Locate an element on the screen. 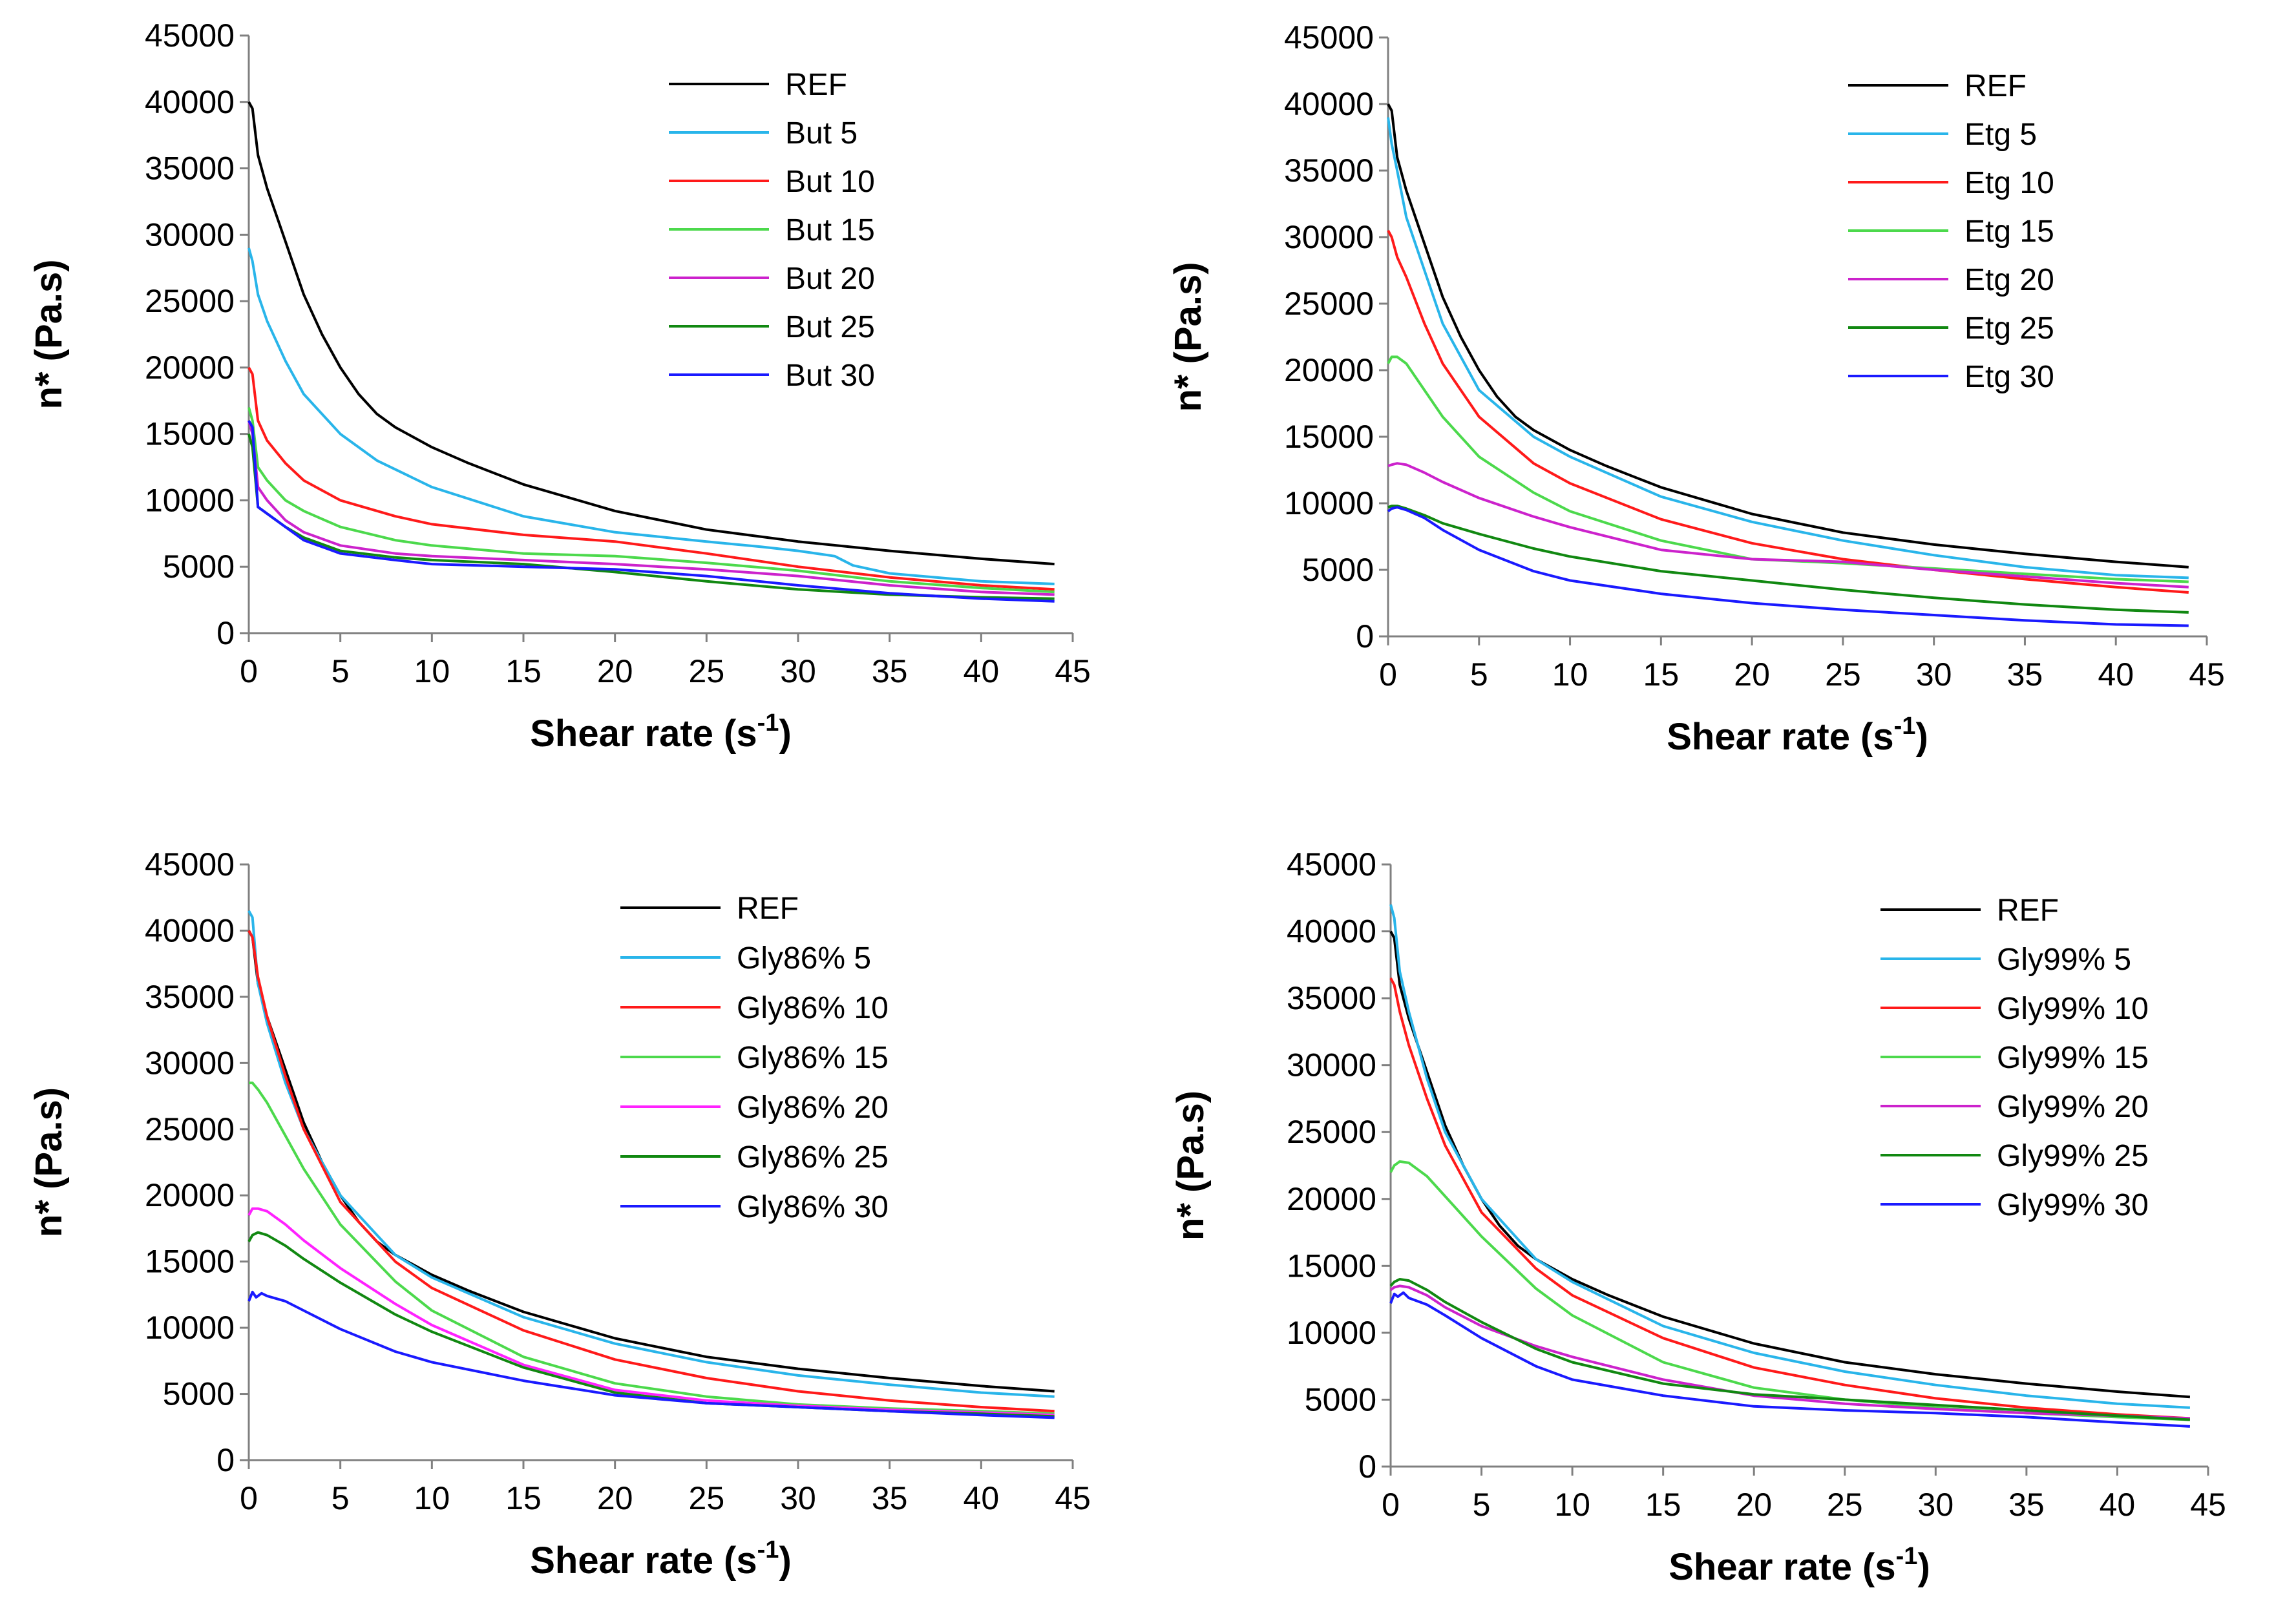  legend-label: But 15 is located at coordinates (830, 230).